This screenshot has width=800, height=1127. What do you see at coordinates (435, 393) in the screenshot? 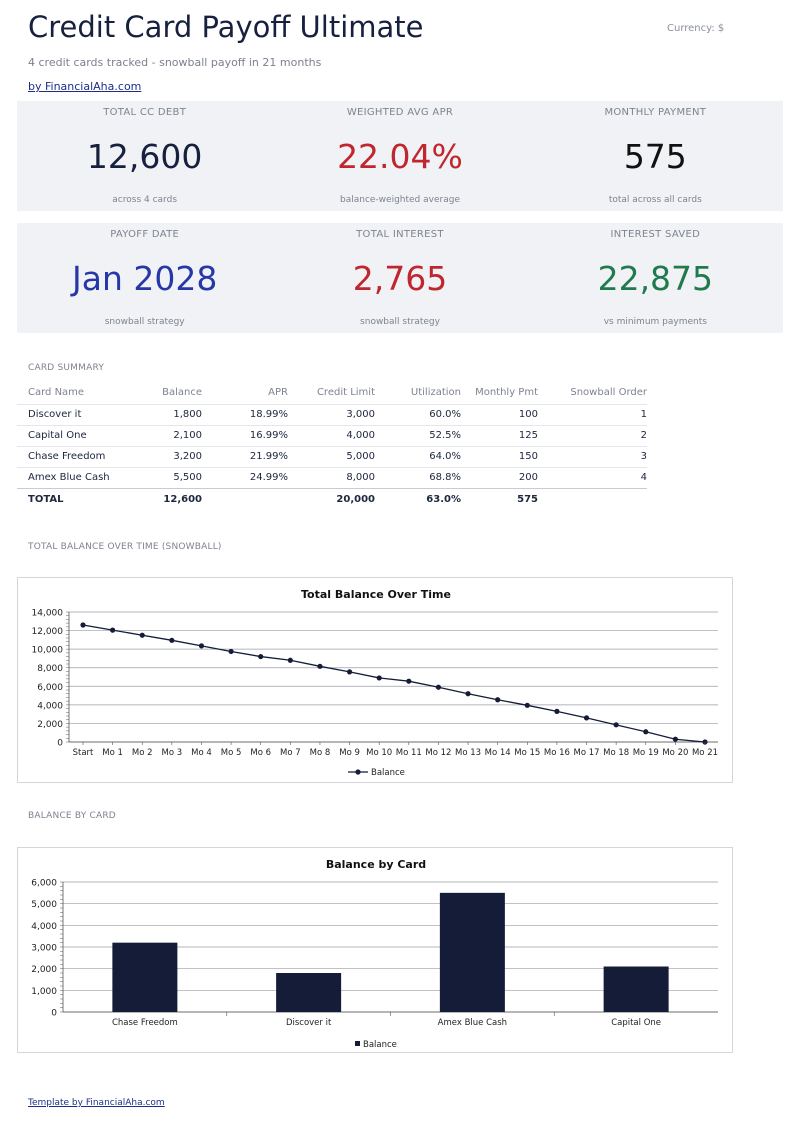
I see `column-header: Utilization` at bounding box center [435, 393].